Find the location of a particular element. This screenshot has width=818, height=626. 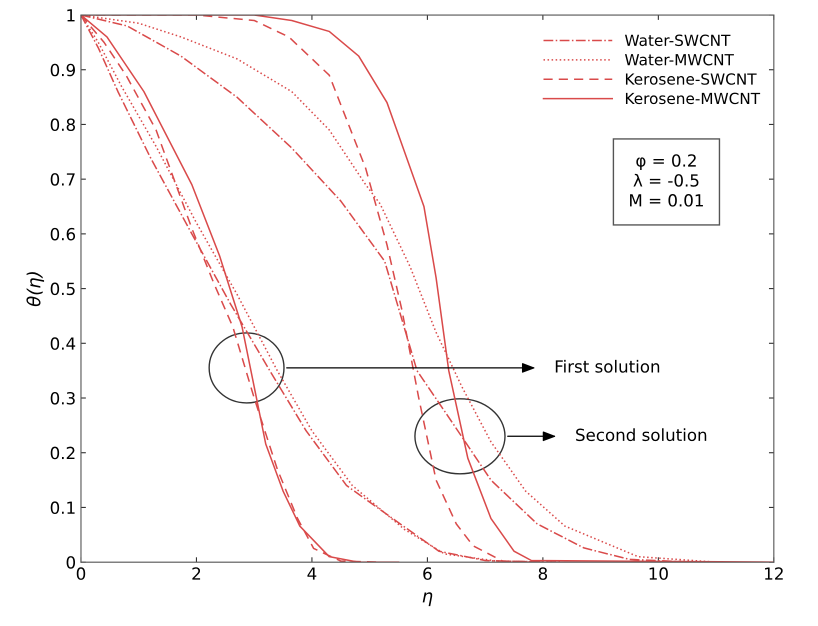

y-tick-label: 0.1 is located at coordinates (62, 507).